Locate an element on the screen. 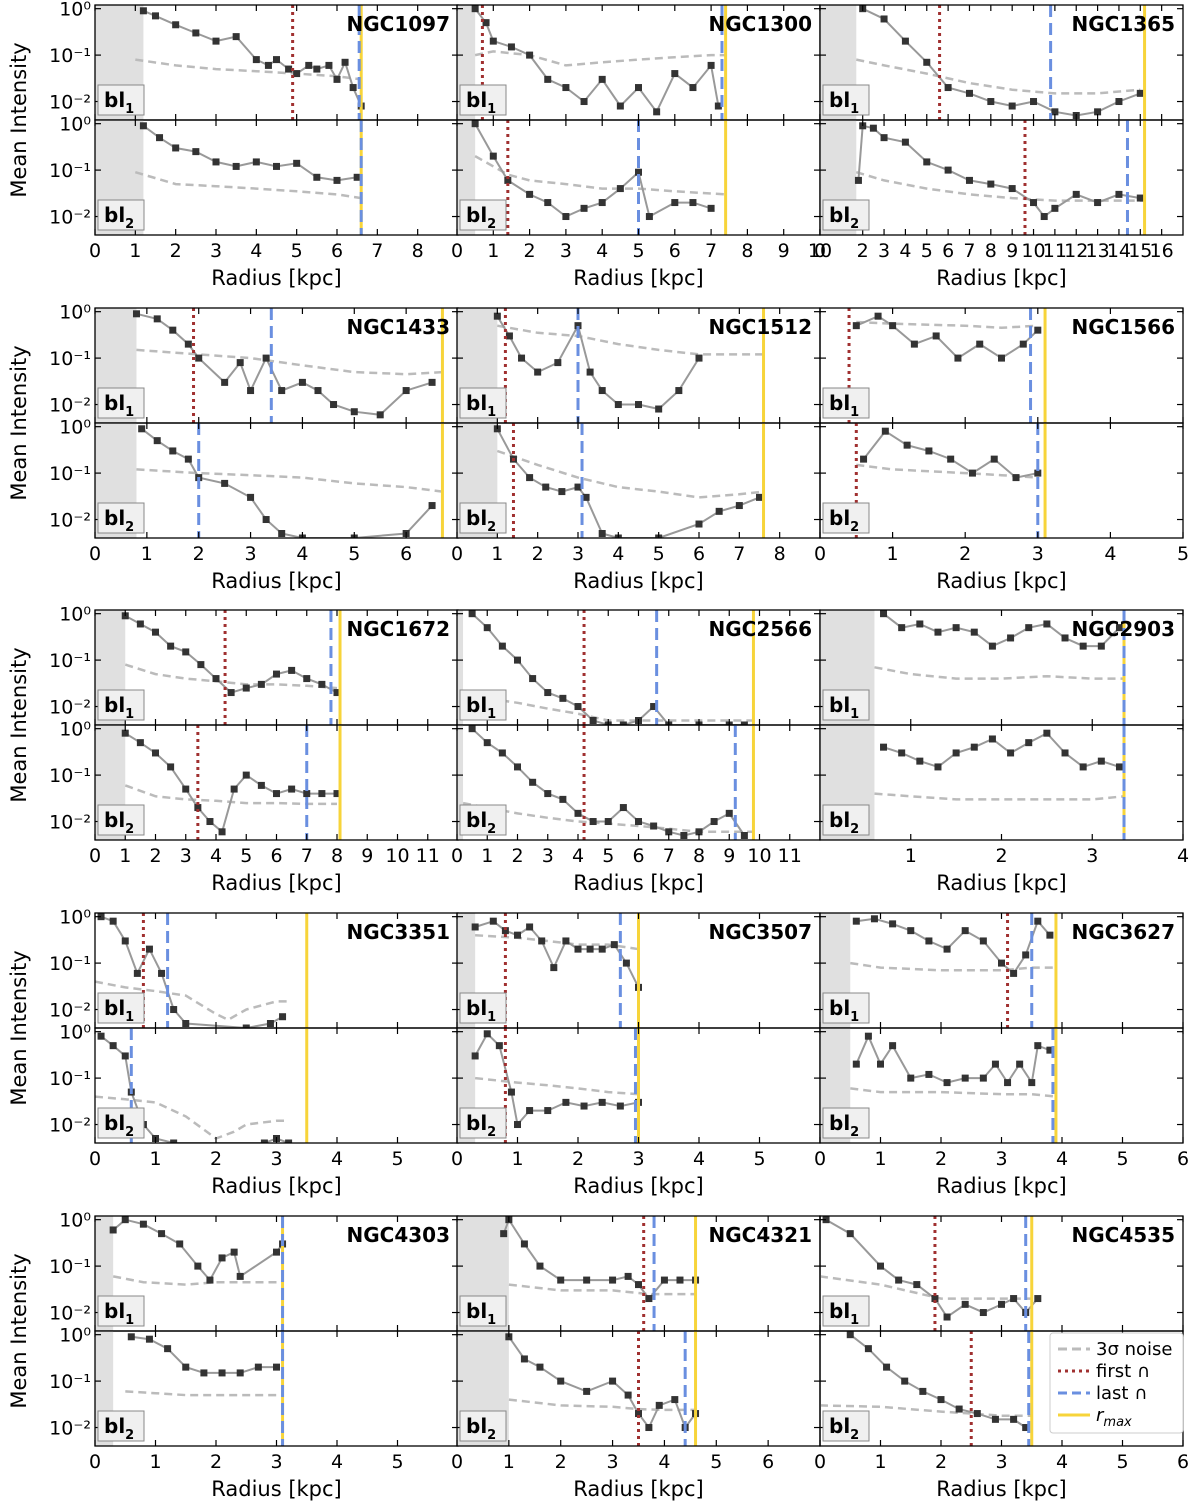  galaxy-name: NGC1433 is located at coordinates (399, 327).